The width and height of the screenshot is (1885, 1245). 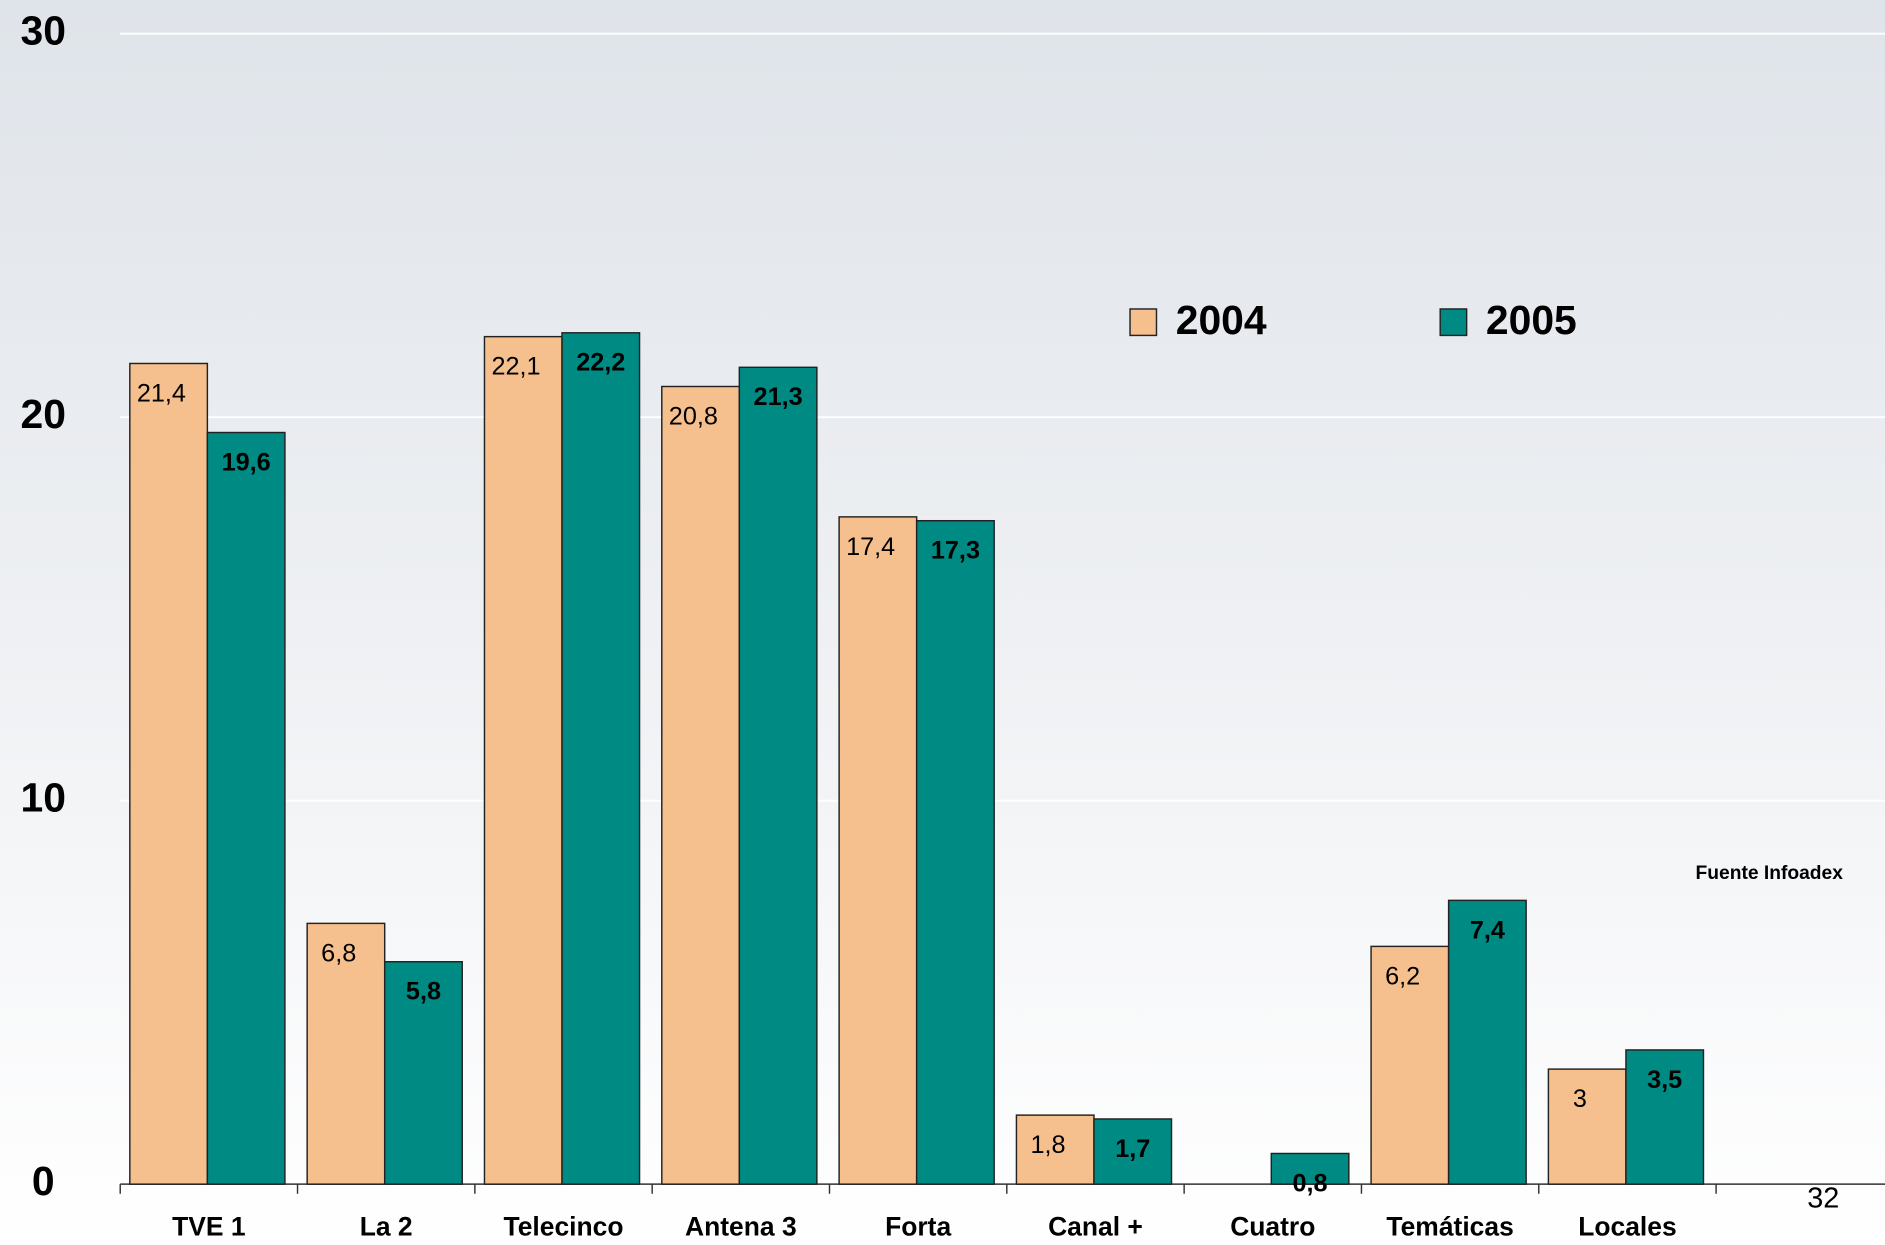 I want to click on data-label: 6,2, so click(x=1402, y=976).